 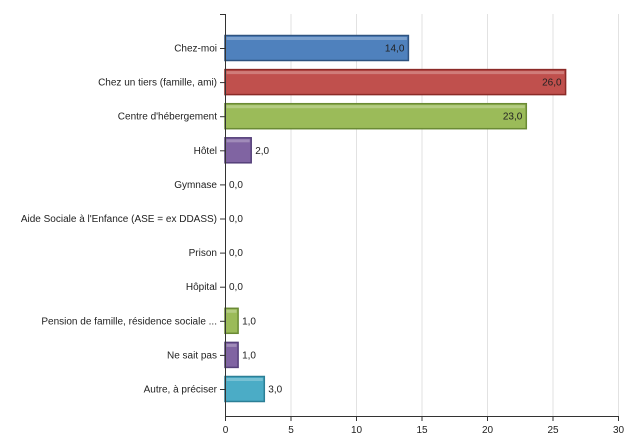 I want to click on x-tick-label: 30, so click(x=619, y=430).